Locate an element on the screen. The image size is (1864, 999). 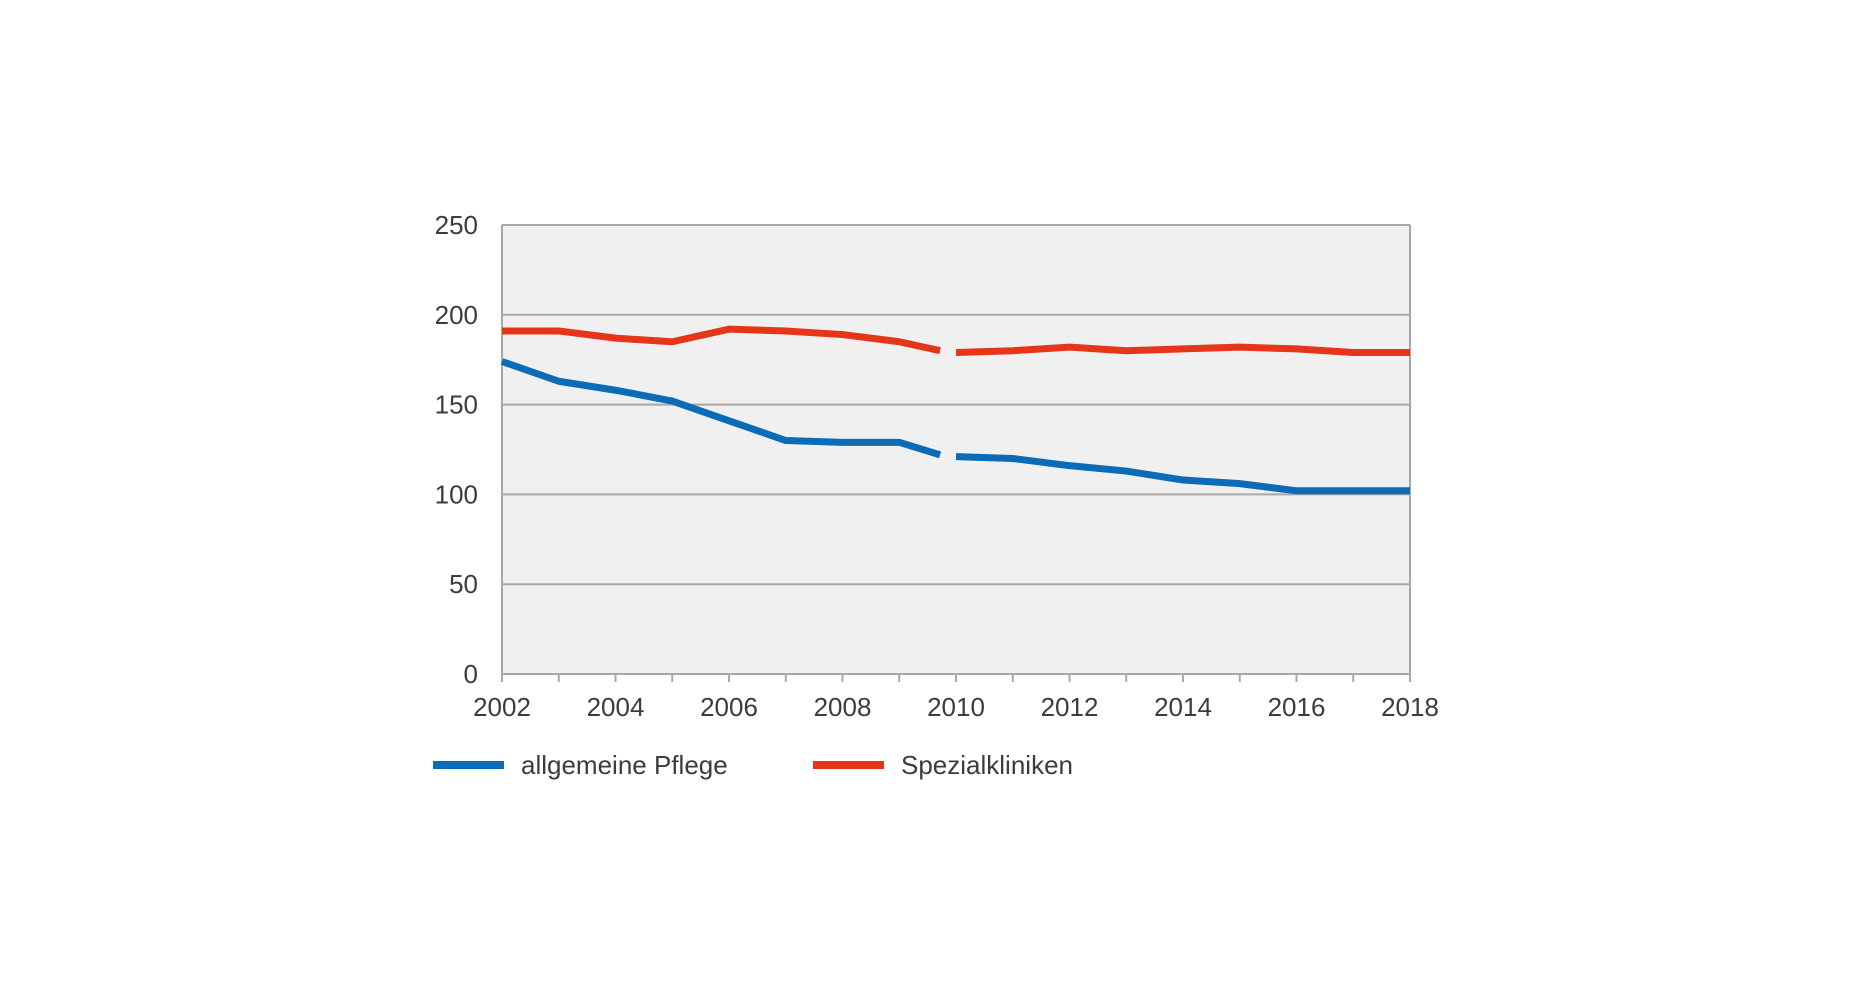
legend-label: Spezialkliniken is located at coordinates (987, 765).